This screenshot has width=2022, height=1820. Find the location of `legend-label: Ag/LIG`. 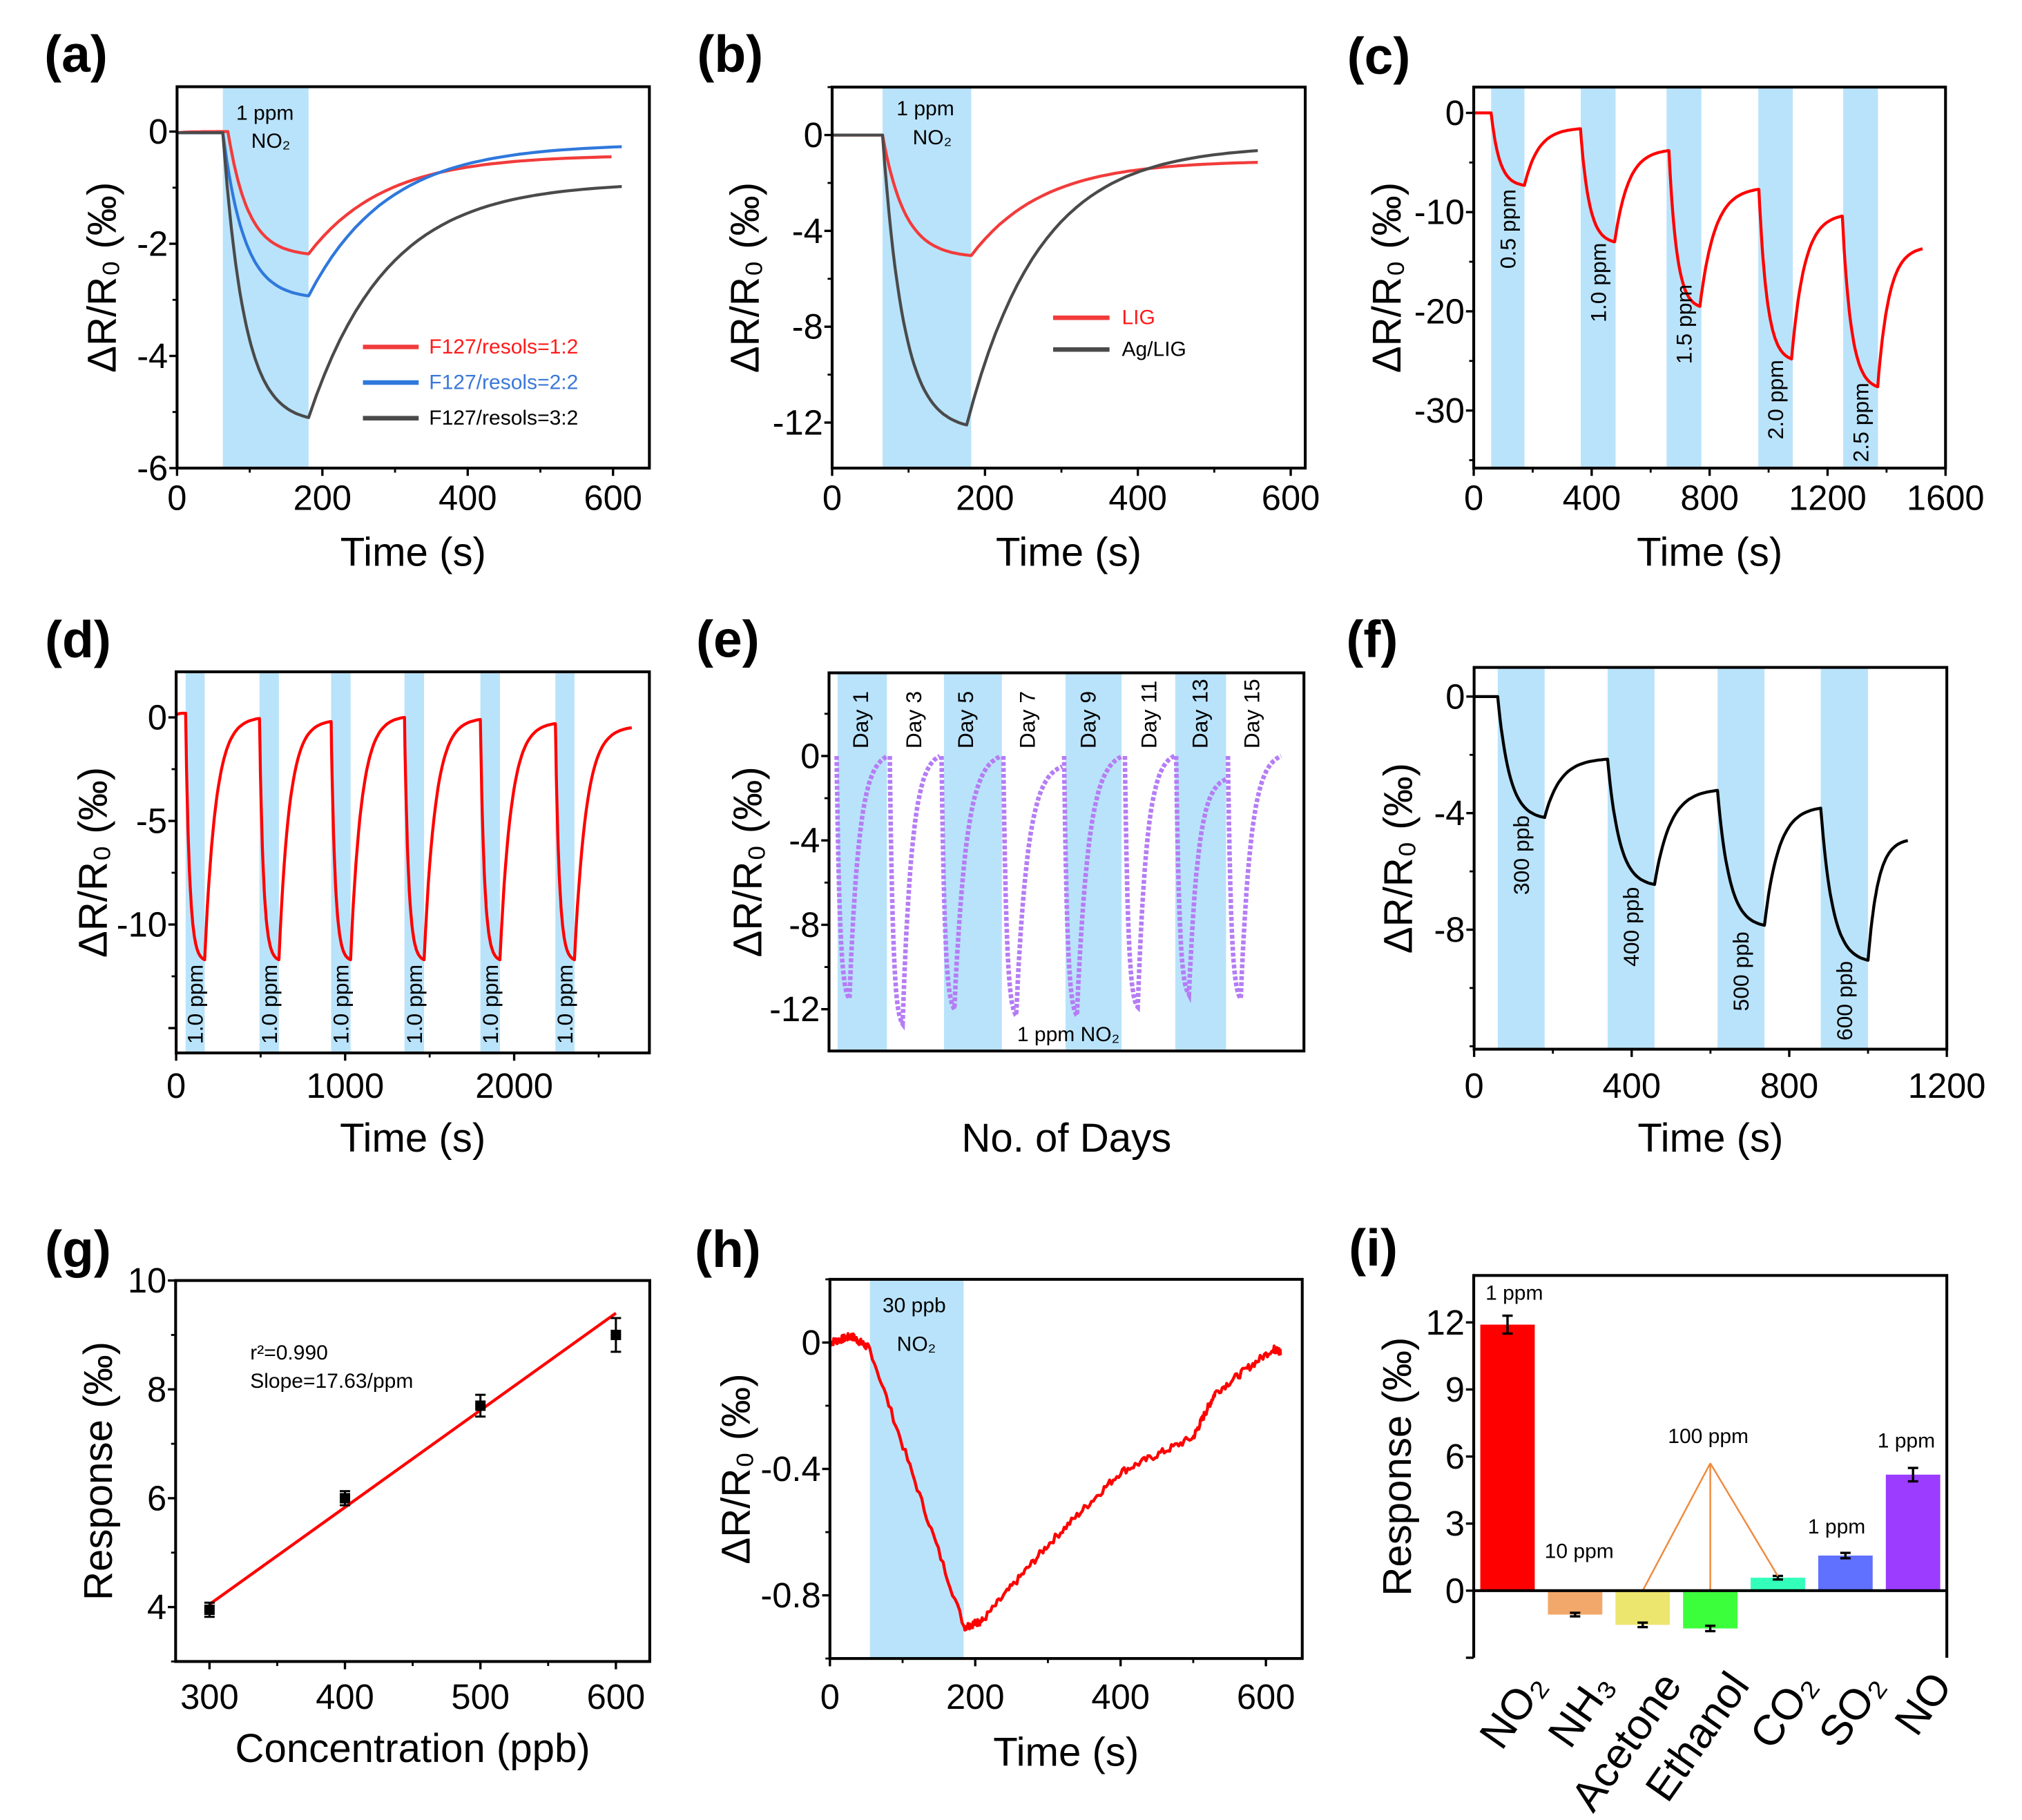

legend-label: Ag/LIG is located at coordinates (1153, 349).